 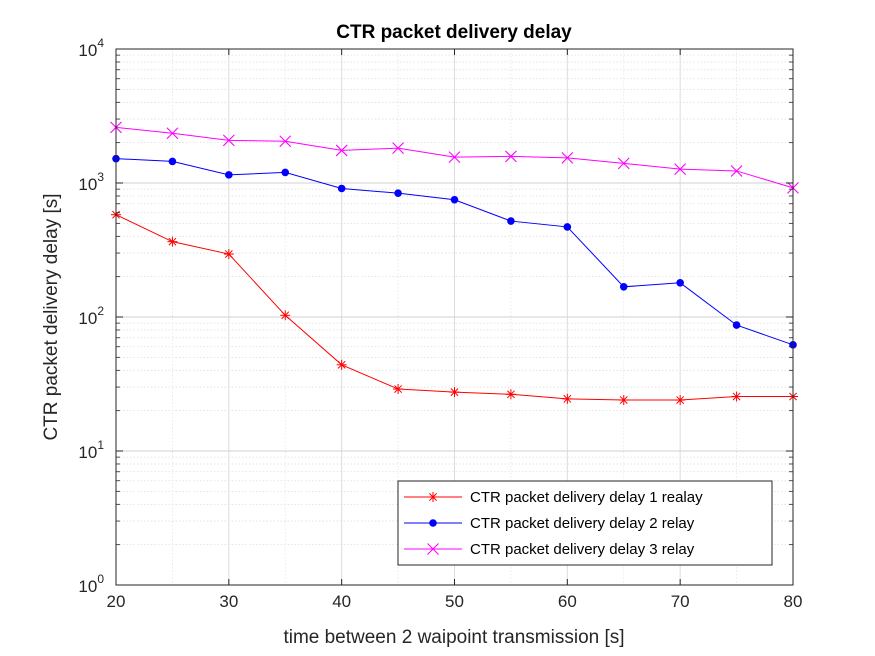 I want to click on legend-entry: CTR packet delivery delay 2 relay, so click(x=549, y=523).